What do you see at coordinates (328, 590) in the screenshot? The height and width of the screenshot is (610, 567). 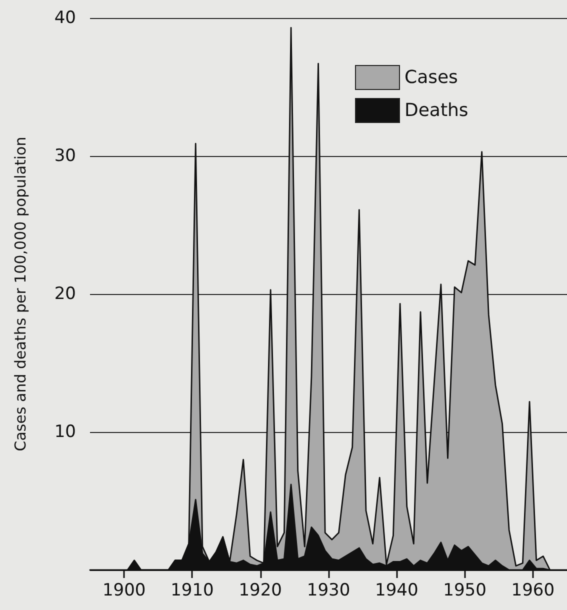 I see `x-tick-label: 1930` at bounding box center [328, 590].